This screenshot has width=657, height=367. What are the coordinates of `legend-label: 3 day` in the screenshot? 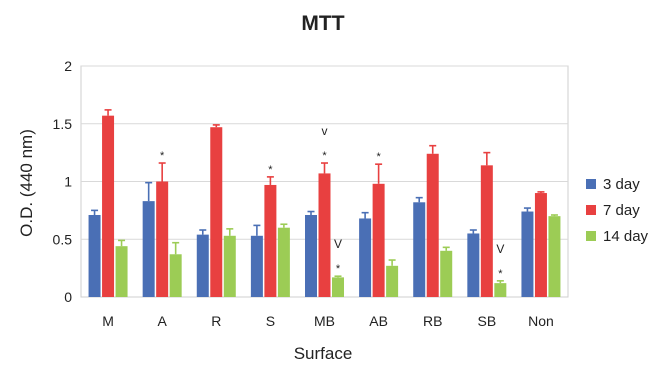 It's located at (621, 184).